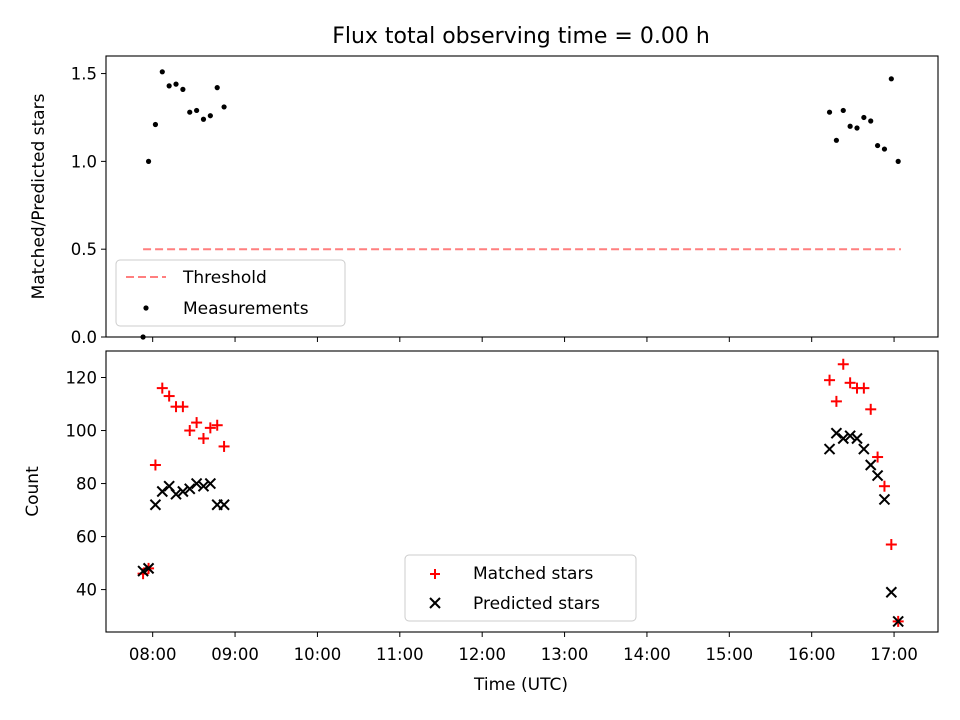  What do you see at coordinates (224, 278) in the screenshot?
I see `legend-threshold-label: Threshold` at bounding box center [224, 278].